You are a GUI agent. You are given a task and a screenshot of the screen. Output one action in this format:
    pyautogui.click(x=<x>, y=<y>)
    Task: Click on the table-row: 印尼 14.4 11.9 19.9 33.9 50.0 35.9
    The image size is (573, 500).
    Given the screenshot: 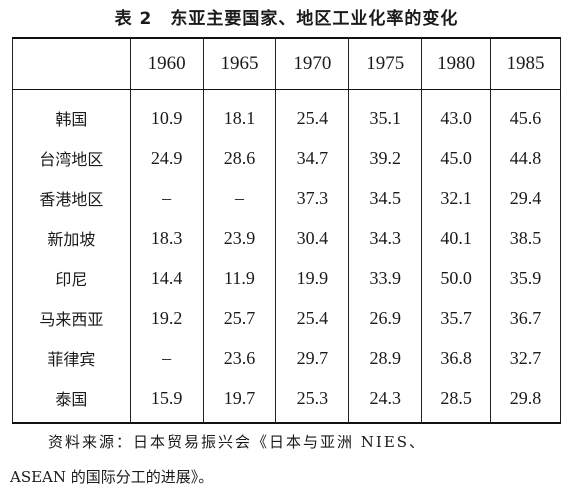 What is the action you would take?
    pyautogui.click(x=286, y=278)
    